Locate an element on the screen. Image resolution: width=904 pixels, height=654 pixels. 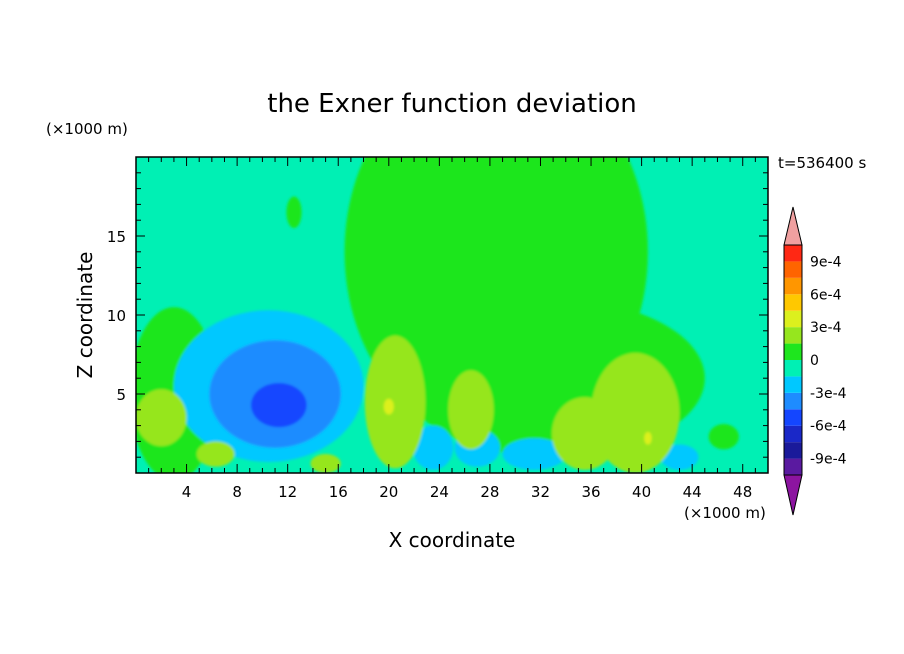
y-tick-label: 10 is located at coordinates (116, 316).